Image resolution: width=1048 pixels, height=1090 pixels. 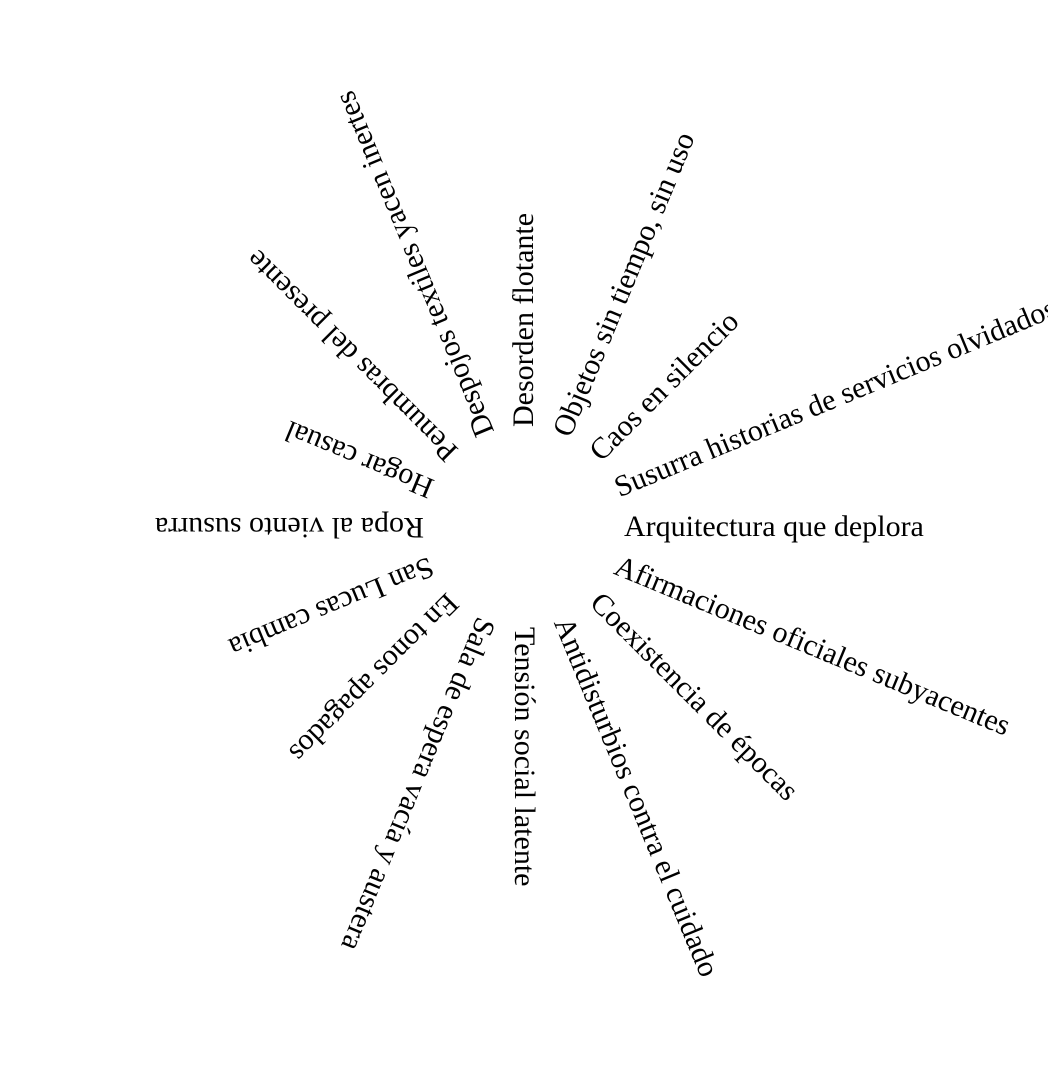 What do you see at coordinates (813, 646) in the screenshot?
I see `phrase-afirmaciones: Afirmaciones oficiales subyacentes` at bounding box center [813, 646].